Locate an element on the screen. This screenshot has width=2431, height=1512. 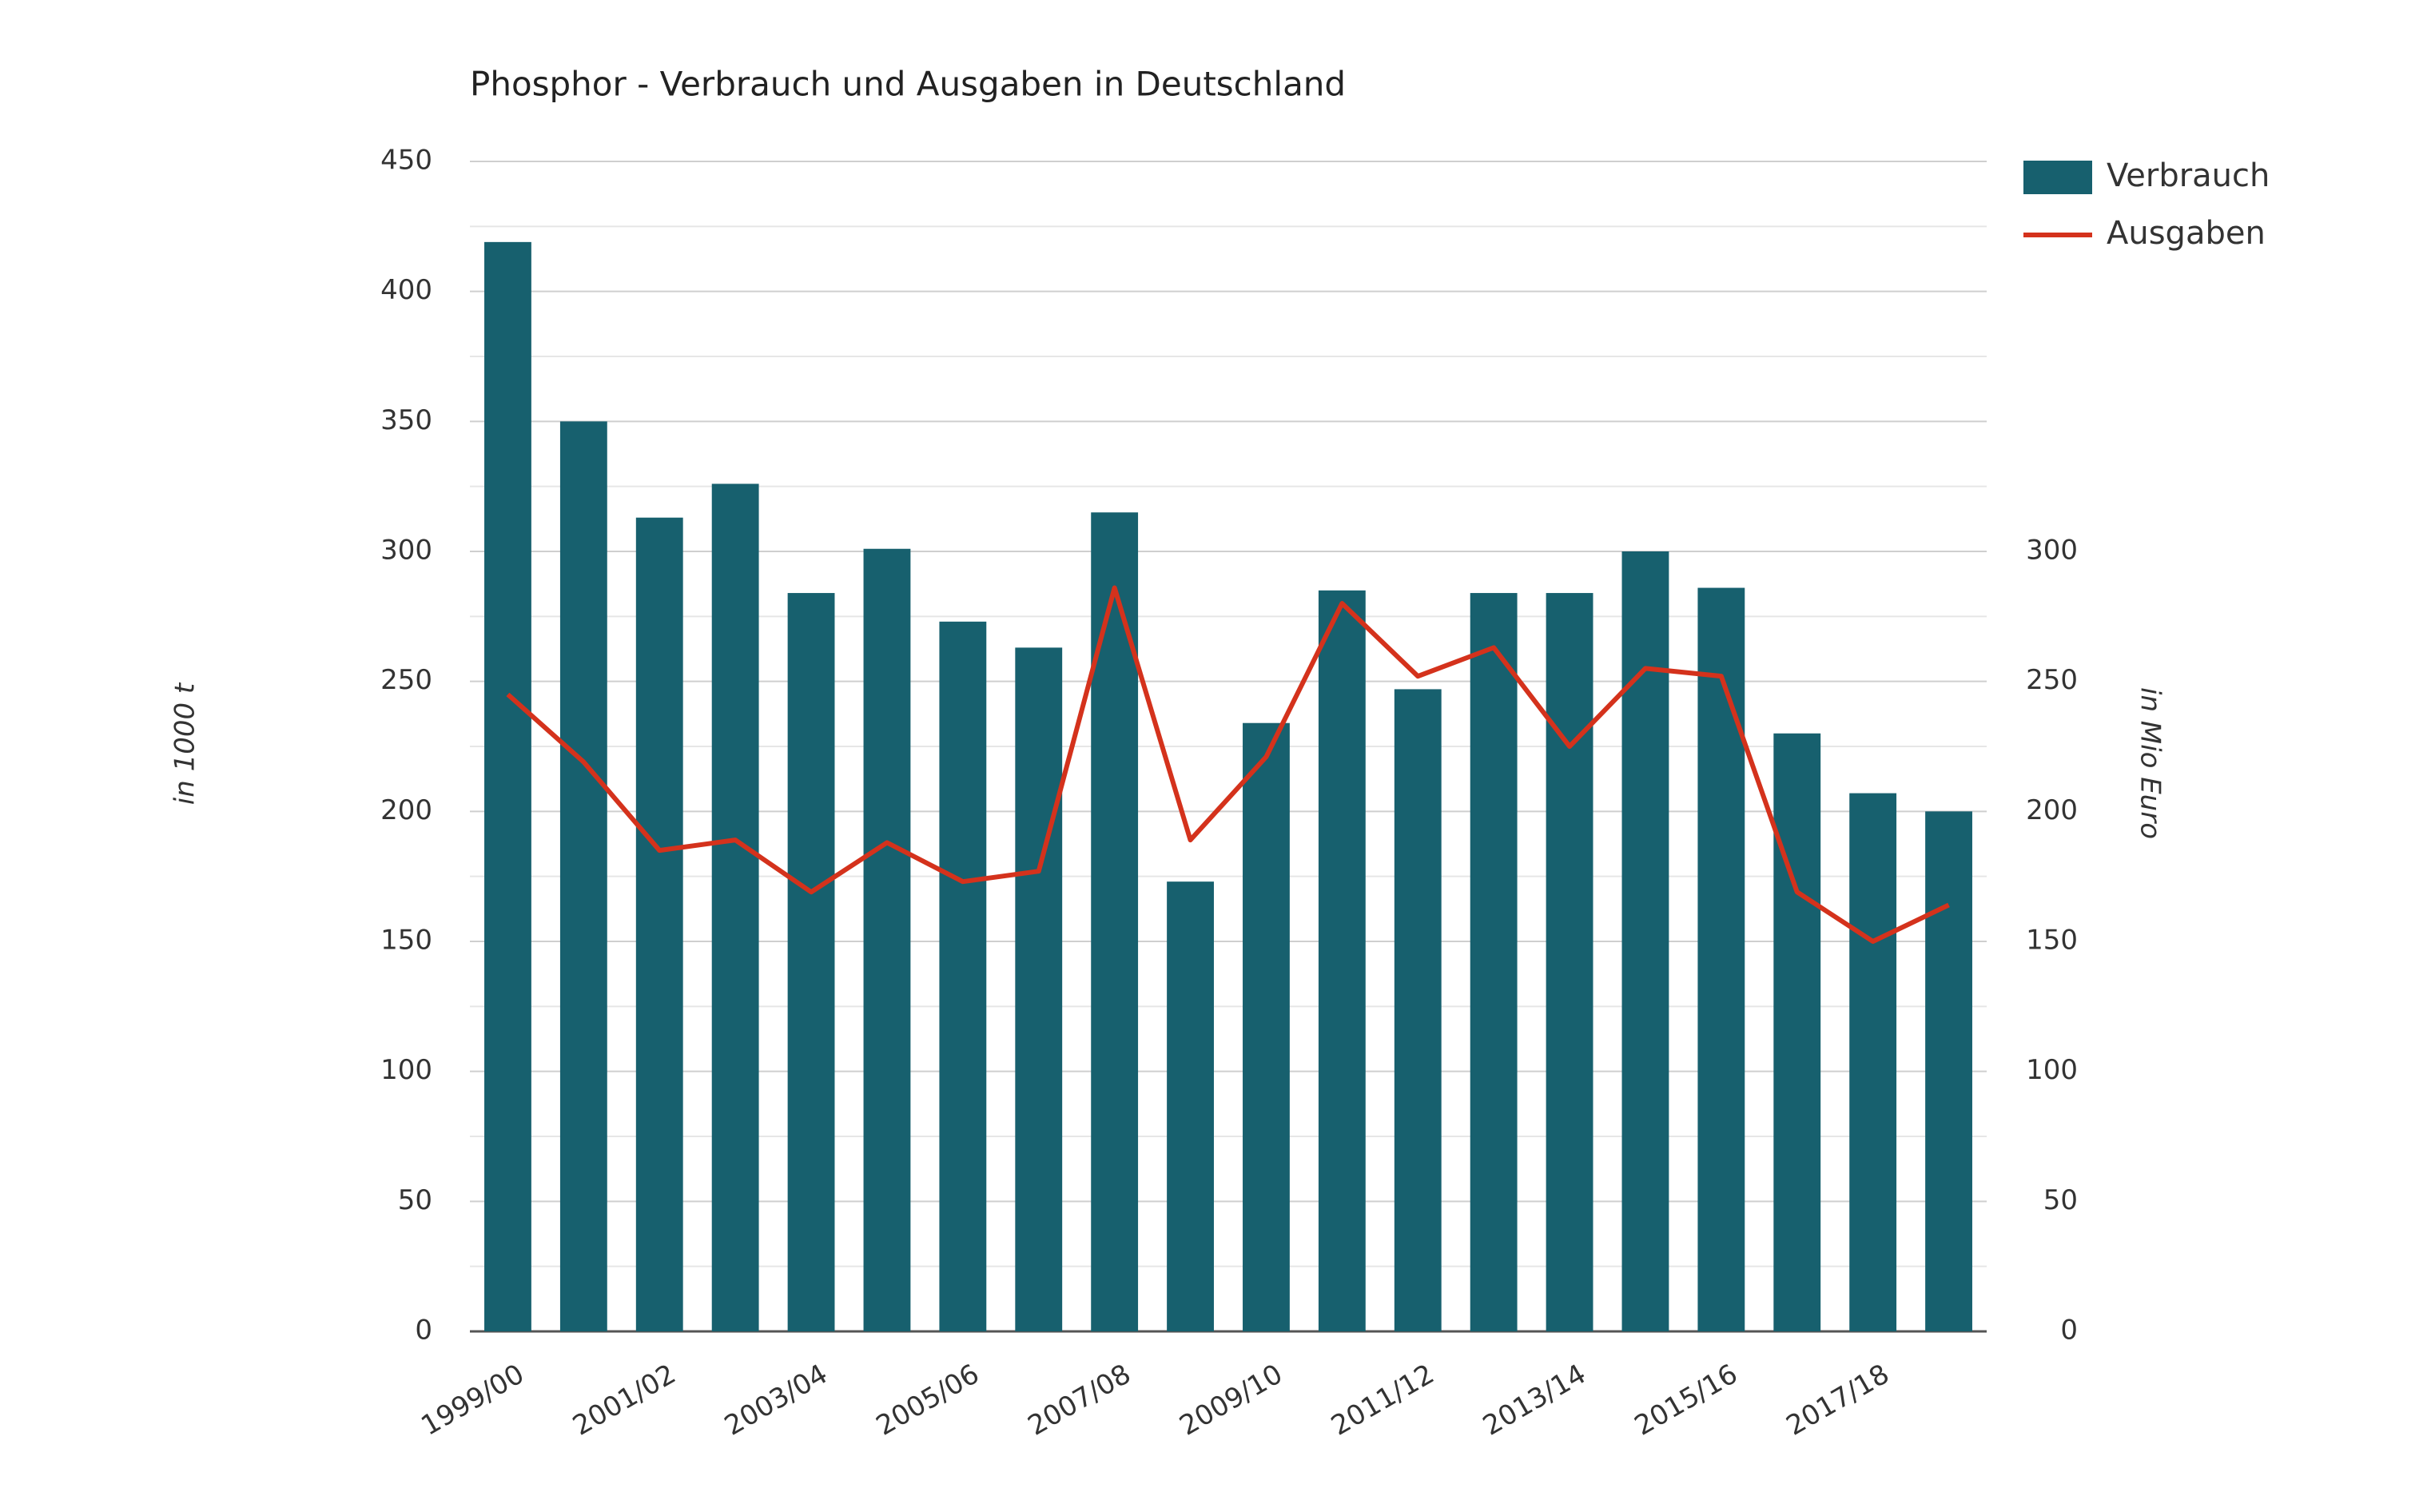
y2-axis-title: in Mio Euro is located at coordinates (2150, 763).